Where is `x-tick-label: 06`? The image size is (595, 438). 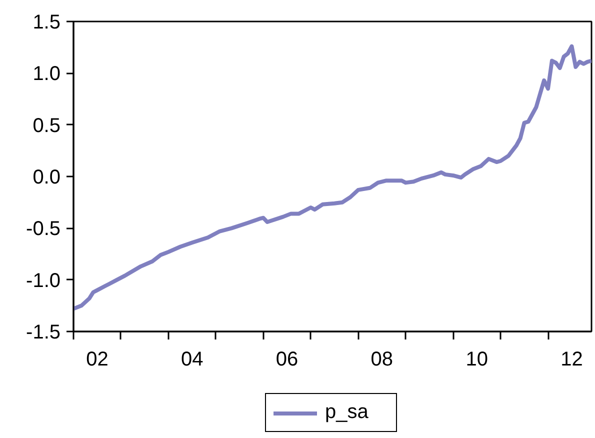 x-tick-label: 06 is located at coordinates (287, 359).